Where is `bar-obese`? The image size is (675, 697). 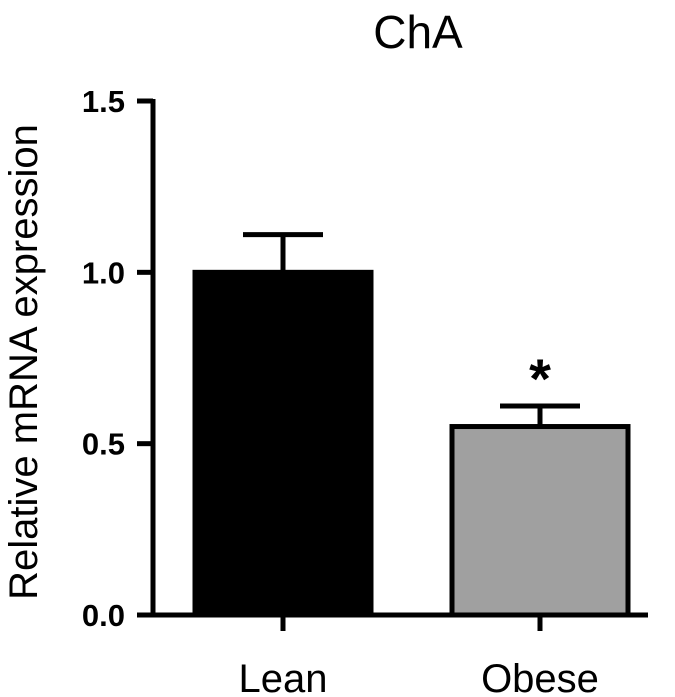
bar-obese is located at coordinates (540, 521).